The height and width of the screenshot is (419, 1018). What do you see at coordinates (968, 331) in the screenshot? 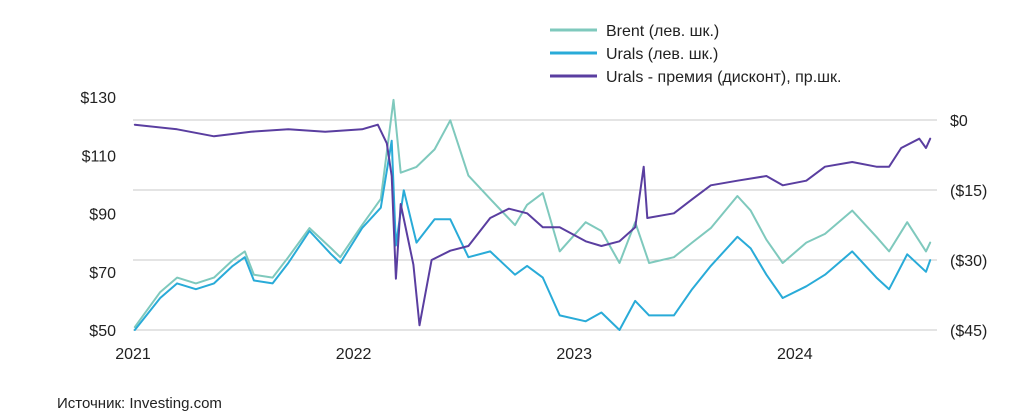
I see `right-tick-label: ($45)` at bounding box center [968, 331].